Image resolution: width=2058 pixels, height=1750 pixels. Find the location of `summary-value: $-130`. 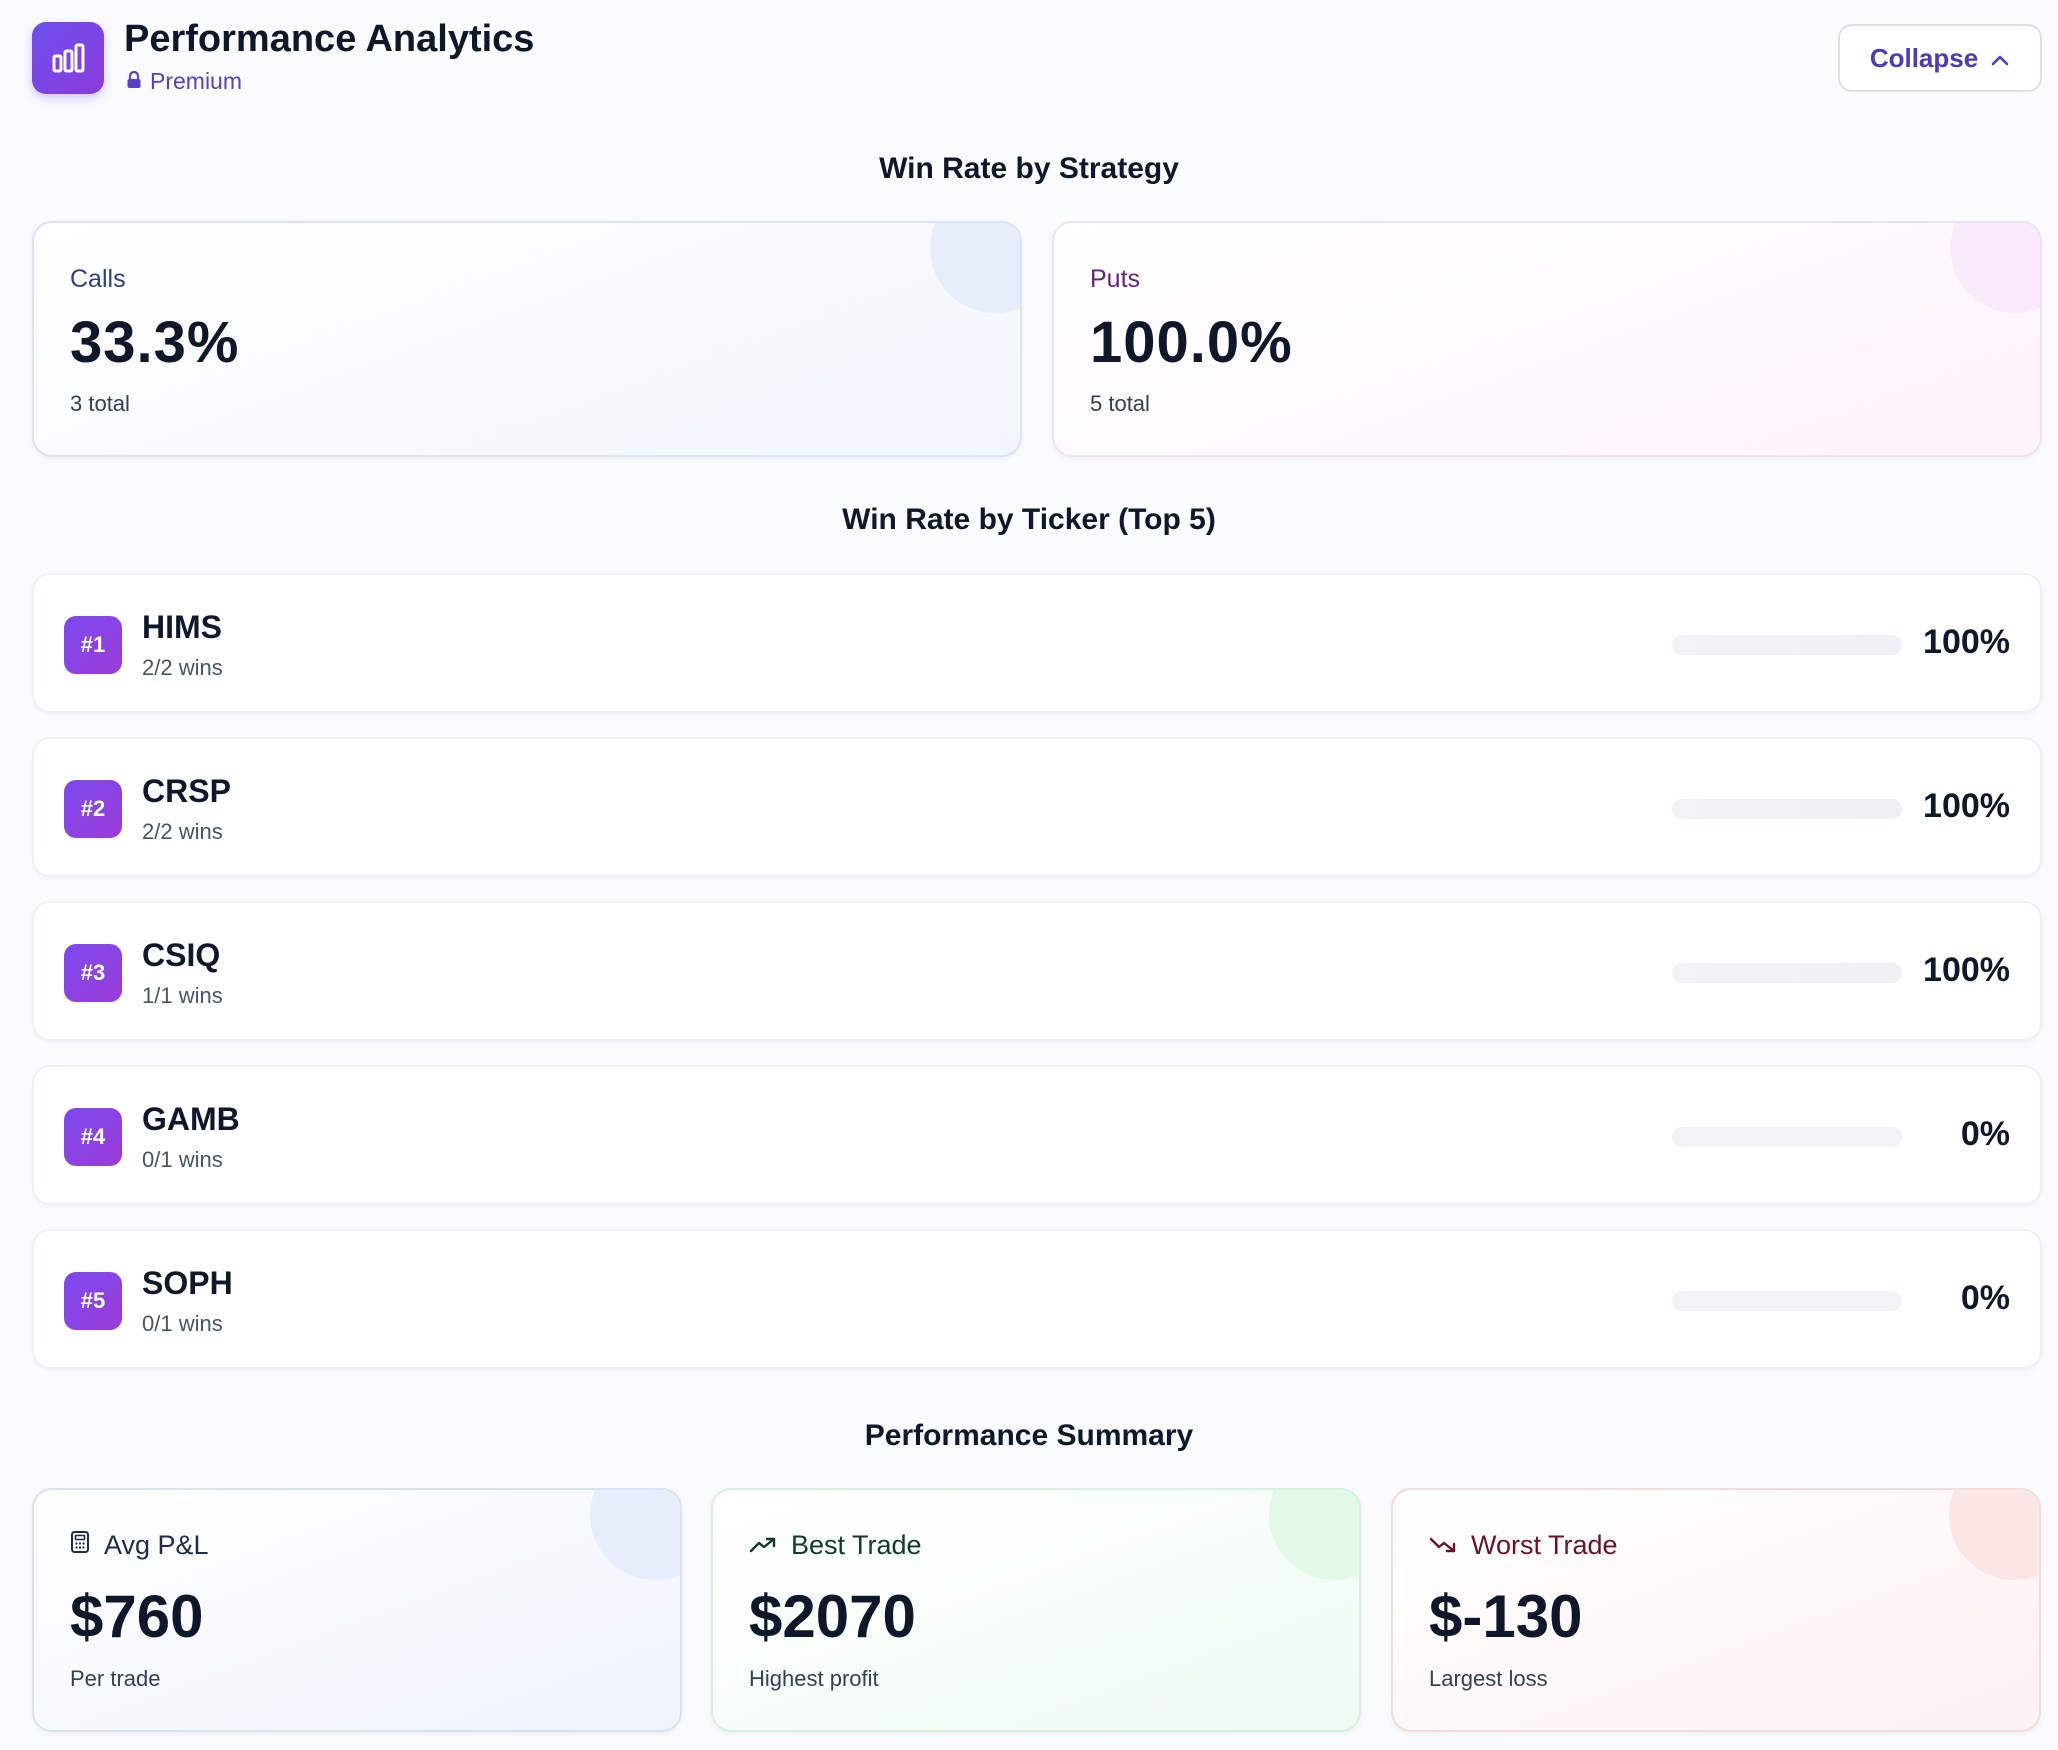

summary-value: $-130 is located at coordinates (1506, 1616).